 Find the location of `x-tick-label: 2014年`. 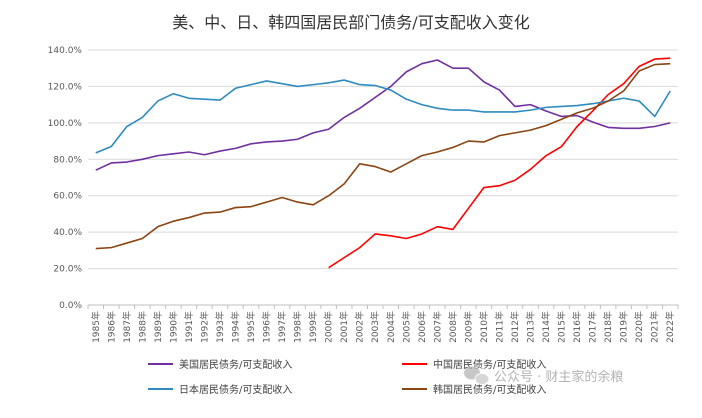

x-tick-label: 2014年 is located at coordinates (546, 327).